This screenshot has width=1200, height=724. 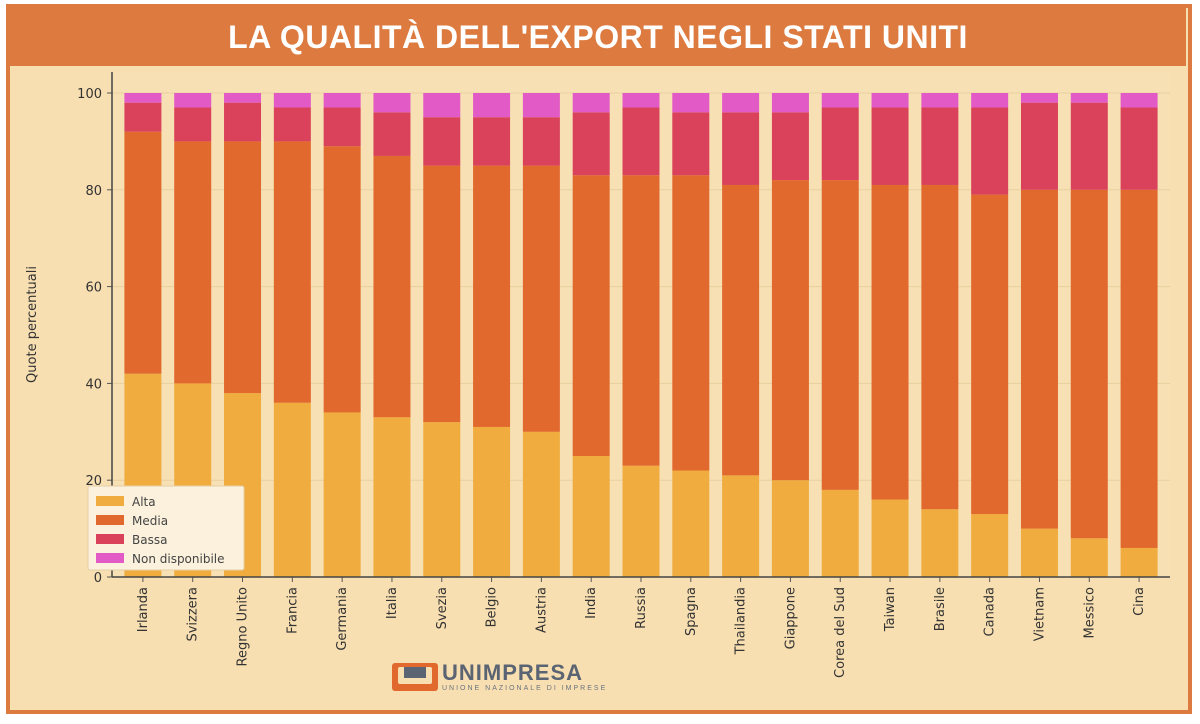 What do you see at coordinates (143, 609) in the screenshot?
I see `x-tick-label: Irlanda` at bounding box center [143, 609].